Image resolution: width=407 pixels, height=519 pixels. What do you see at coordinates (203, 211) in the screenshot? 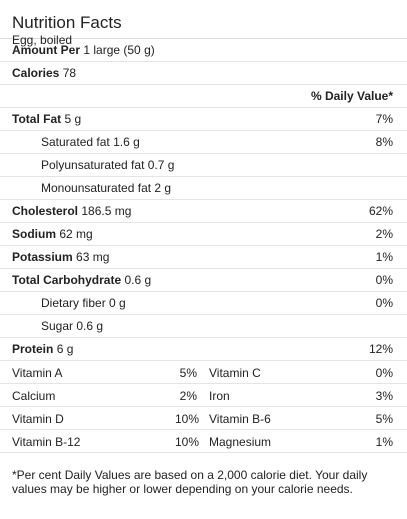
I see `nutrient-row-cholesterol: Cholesterol 186.5 mg 62%` at bounding box center [203, 211].